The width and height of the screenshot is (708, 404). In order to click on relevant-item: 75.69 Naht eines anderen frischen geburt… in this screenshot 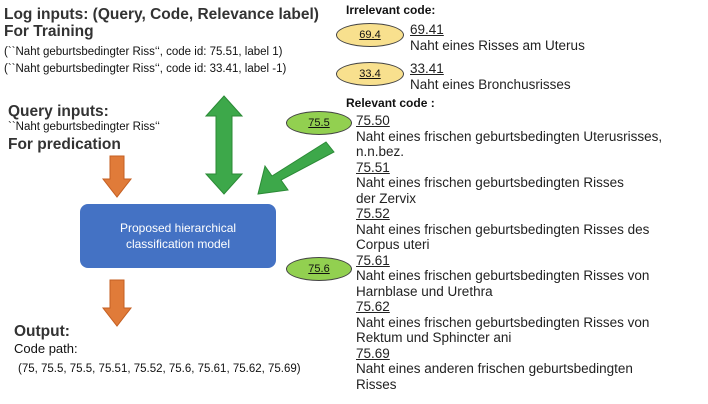, I will do `click(509, 369)`.